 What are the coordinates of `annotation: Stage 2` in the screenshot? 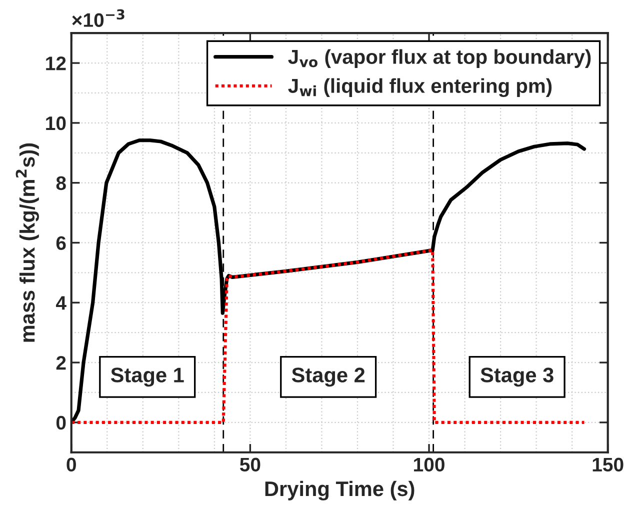 It's located at (328, 377).